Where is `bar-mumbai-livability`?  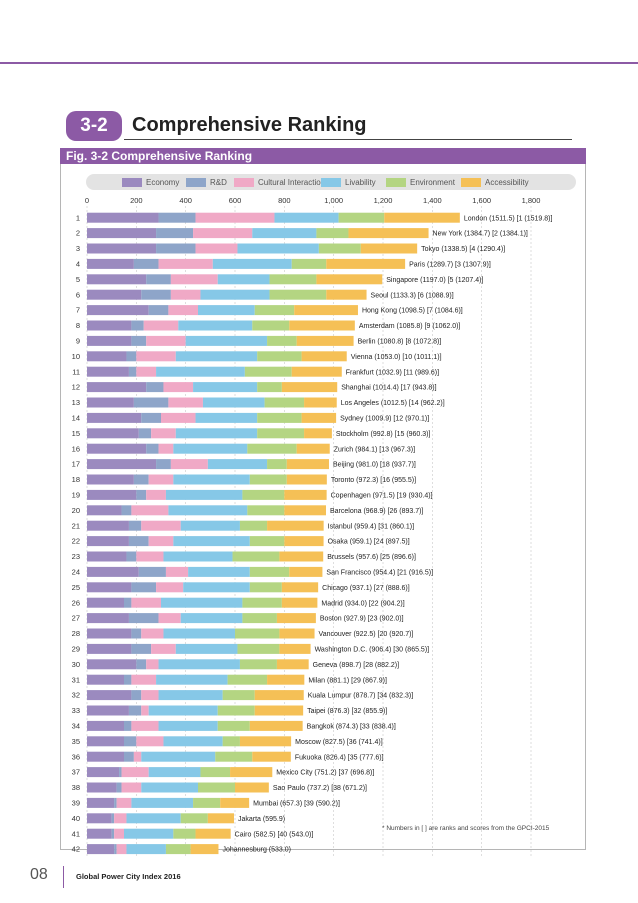
bar-mumbai-livability is located at coordinates (162, 802).